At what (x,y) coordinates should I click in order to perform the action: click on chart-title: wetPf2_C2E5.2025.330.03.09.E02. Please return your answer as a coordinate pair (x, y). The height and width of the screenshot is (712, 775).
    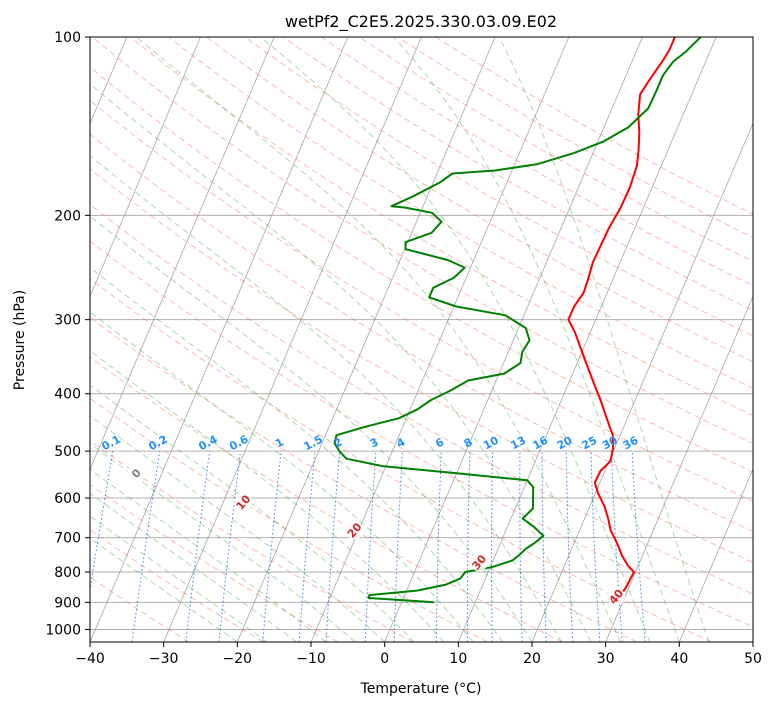
    Looking at the image, I should click on (421, 22).